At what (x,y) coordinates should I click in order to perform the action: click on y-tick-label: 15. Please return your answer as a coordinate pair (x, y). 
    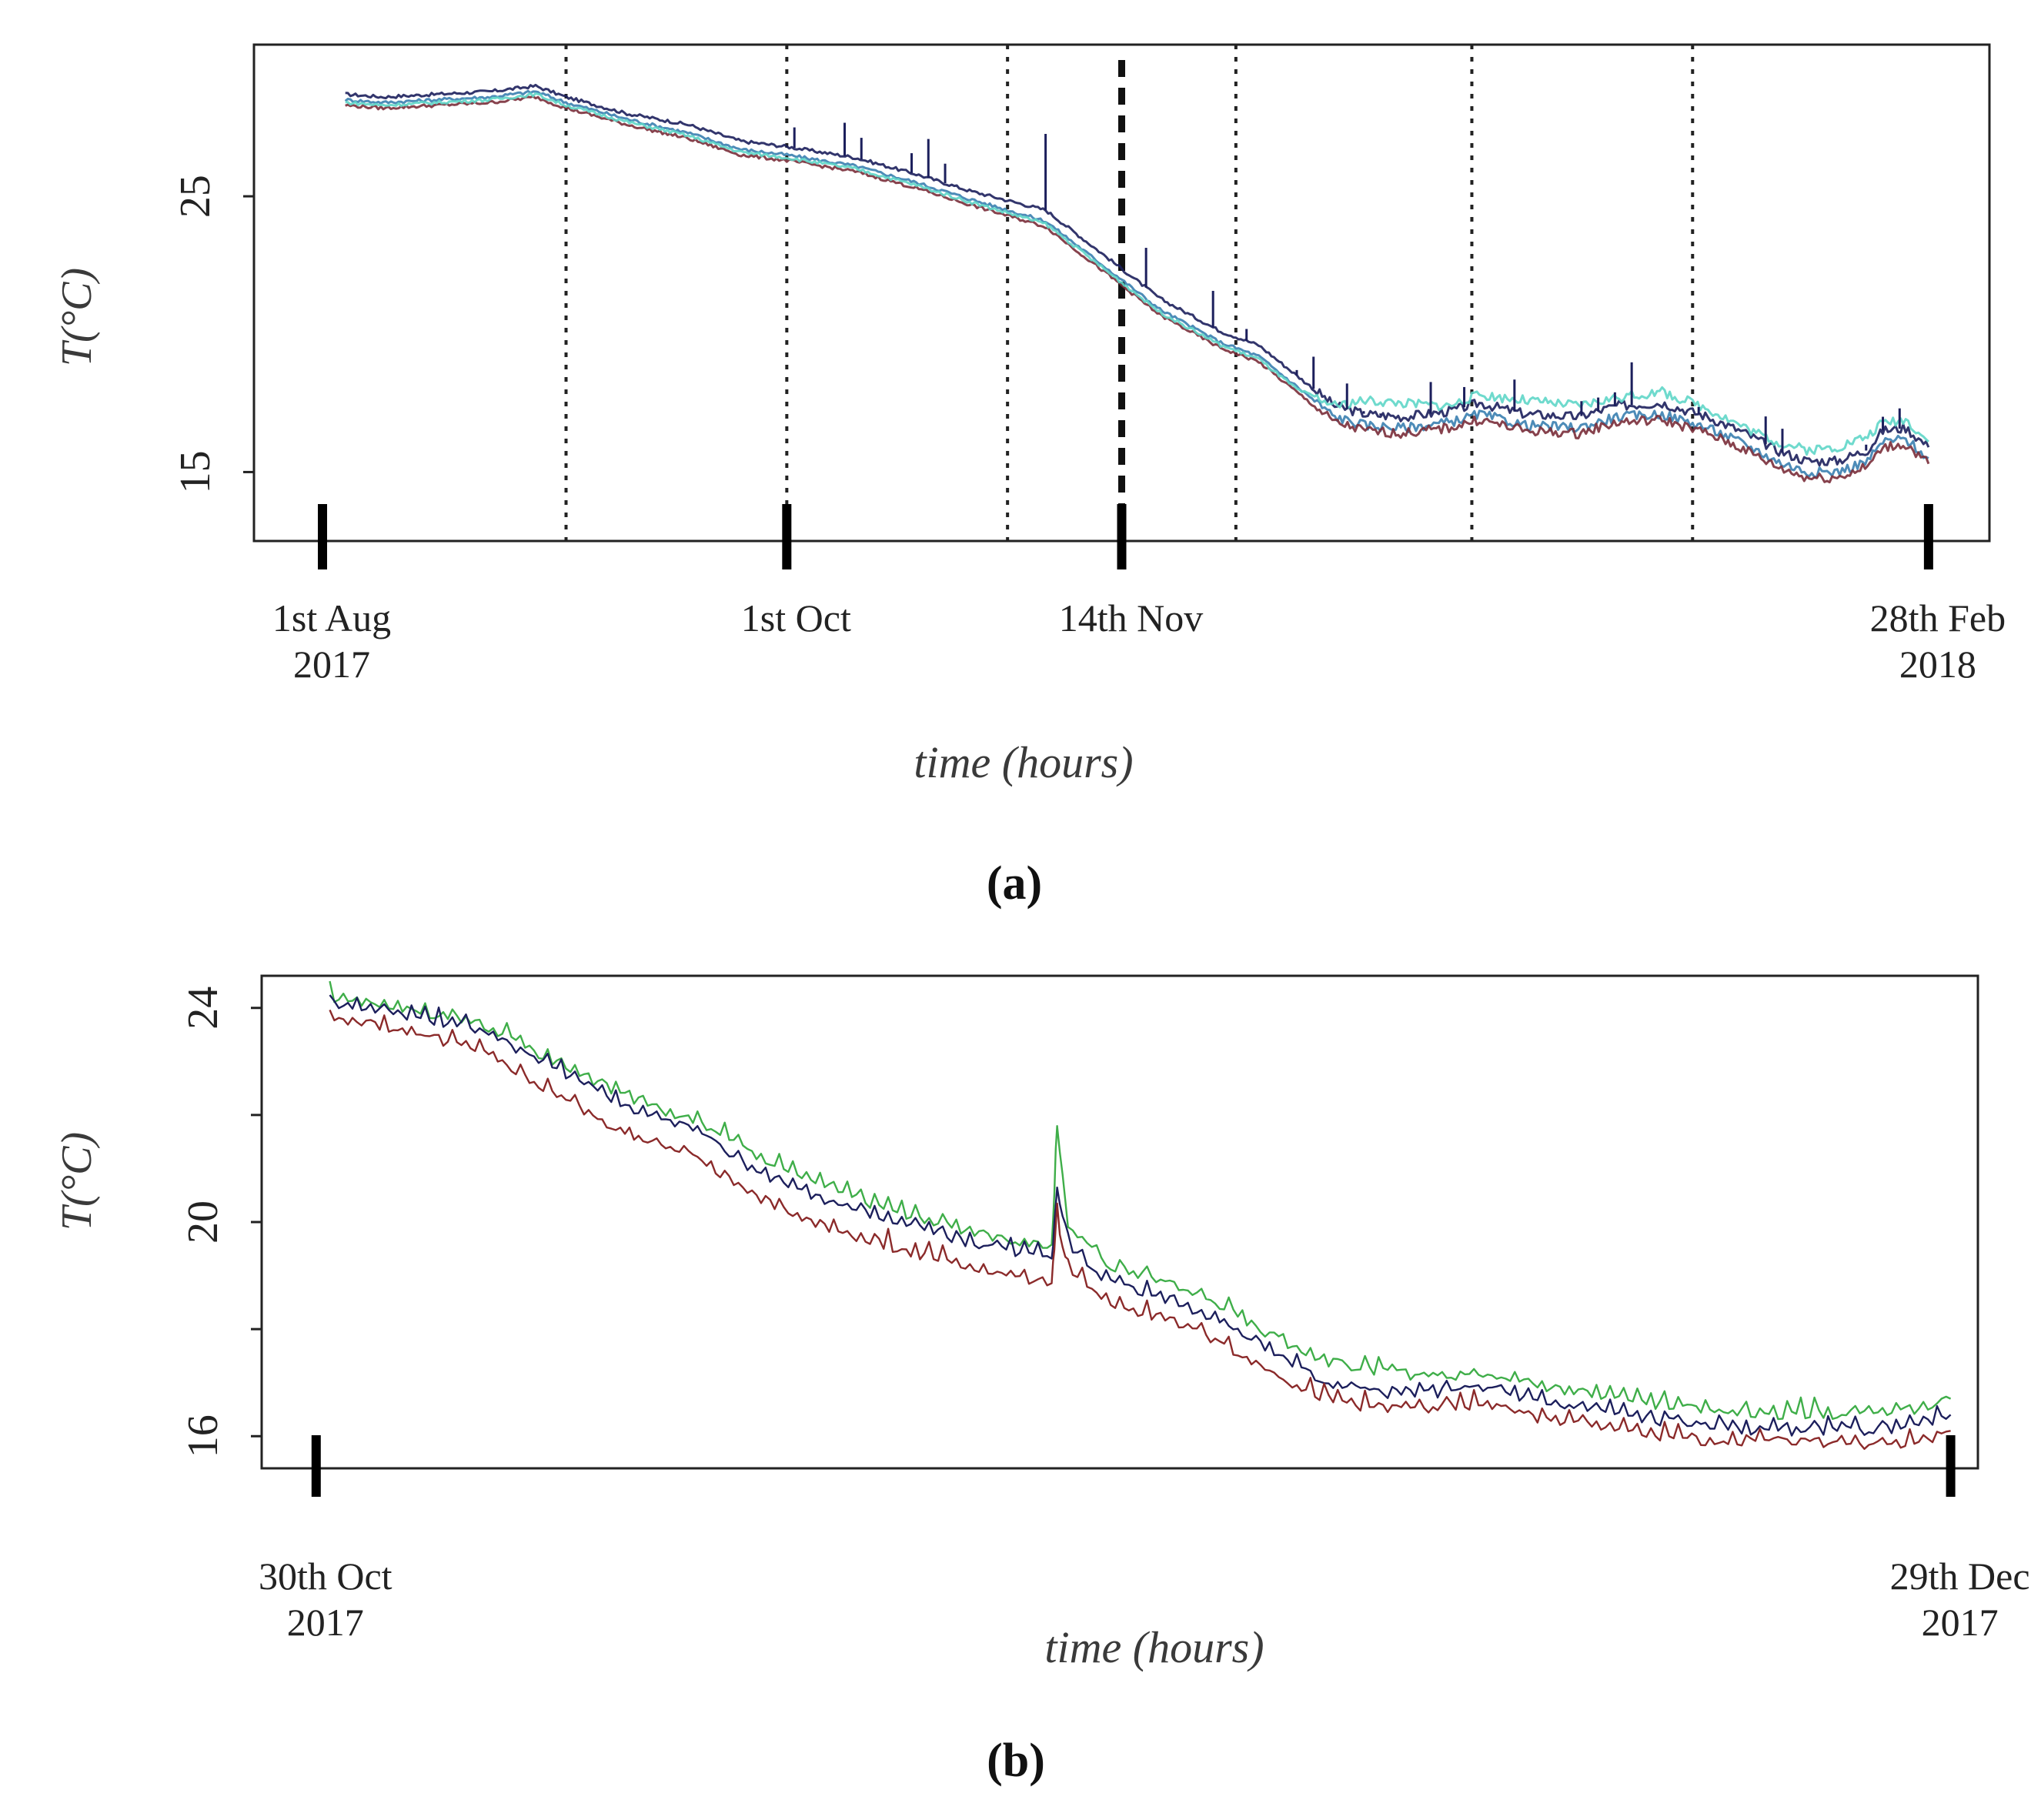
    Looking at the image, I should click on (195, 472).